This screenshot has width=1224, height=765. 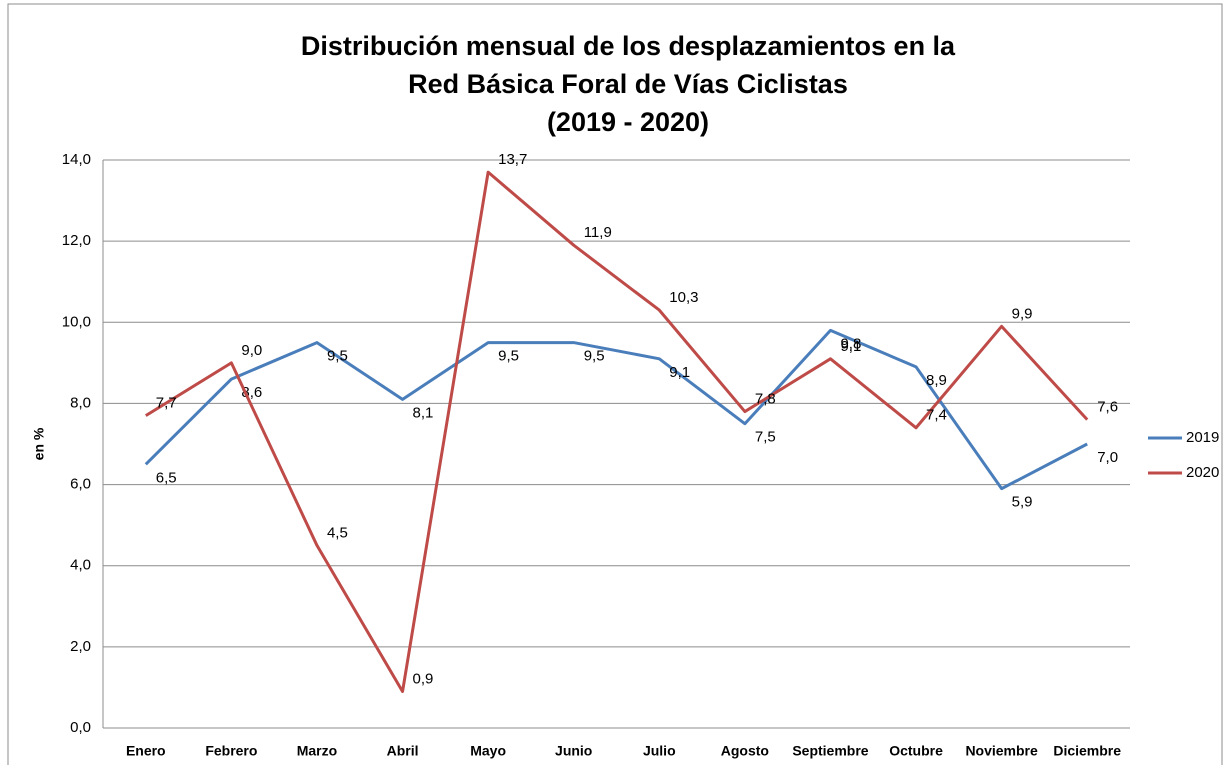 What do you see at coordinates (76, 240) in the screenshot?
I see `y-tick-label: 12,0` at bounding box center [76, 240].